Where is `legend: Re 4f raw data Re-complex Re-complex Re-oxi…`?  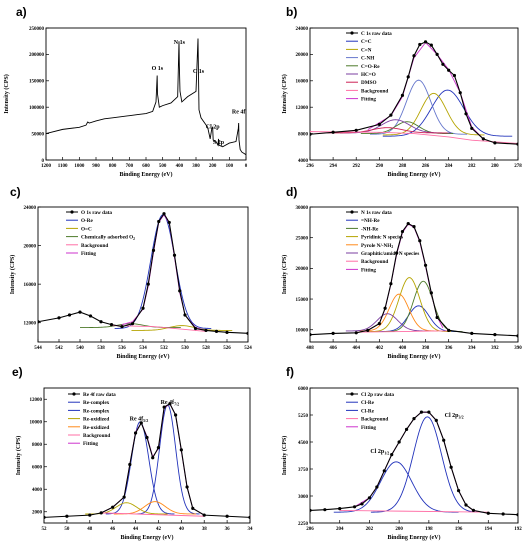 legend: Re 4f raw data Re-complex Re-complex Re-oxi… is located at coordinates (92, 419).